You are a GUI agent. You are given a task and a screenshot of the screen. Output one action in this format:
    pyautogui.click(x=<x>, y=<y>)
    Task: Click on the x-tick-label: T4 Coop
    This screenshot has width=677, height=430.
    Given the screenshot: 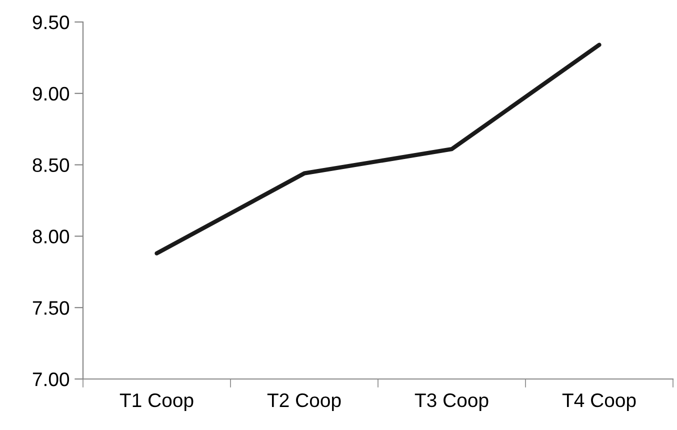 What is the action you would take?
    pyautogui.click(x=599, y=402)
    